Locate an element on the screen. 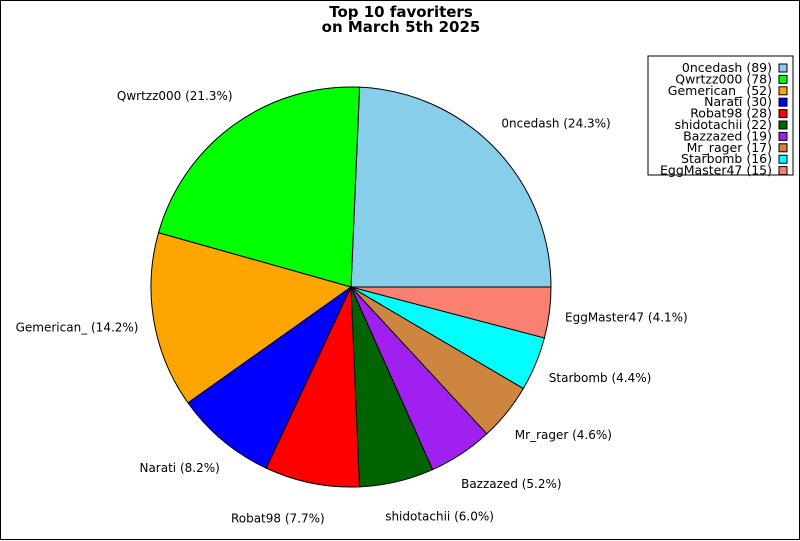 Image resolution: width=800 pixels, height=541 pixels. legend-entry-label: Robat98 (28) is located at coordinates (731, 113).